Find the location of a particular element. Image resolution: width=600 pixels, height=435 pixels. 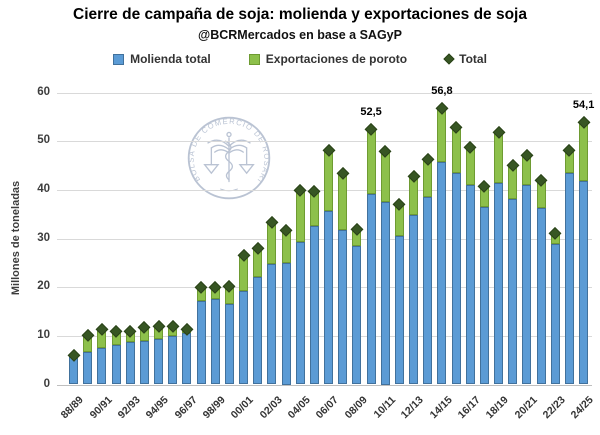

bcr-watermark-logo: BOLSA DE COMERCIO DE ROSARIO is located at coordinates (229, 158).